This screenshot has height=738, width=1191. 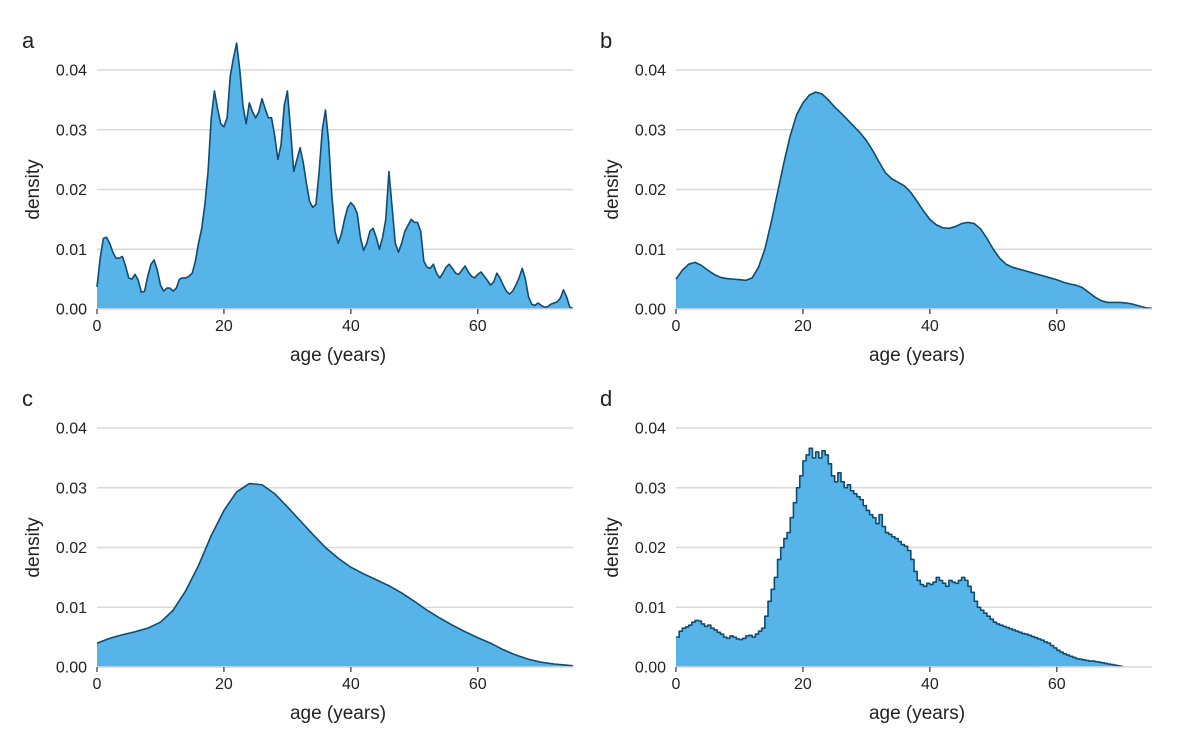 I want to click on panel-label: a, so click(x=28, y=40).